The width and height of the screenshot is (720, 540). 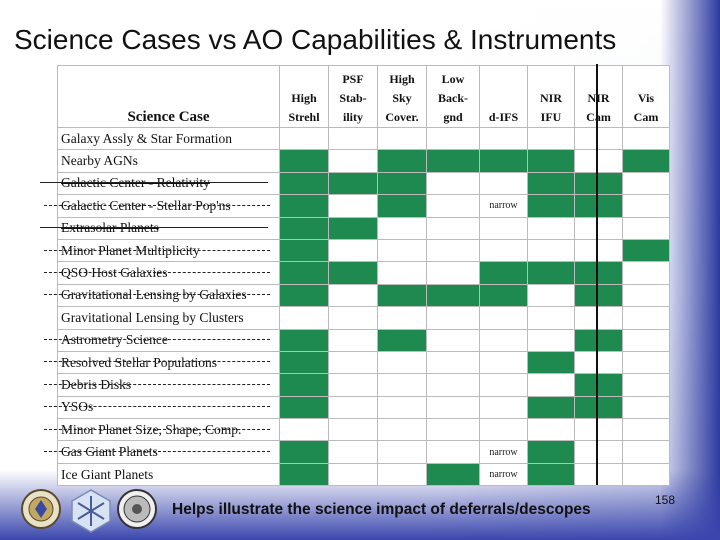 I want to click on table-row: Galactic Center - Stellar Pop'ns narrow, so click(x=363, y=206).